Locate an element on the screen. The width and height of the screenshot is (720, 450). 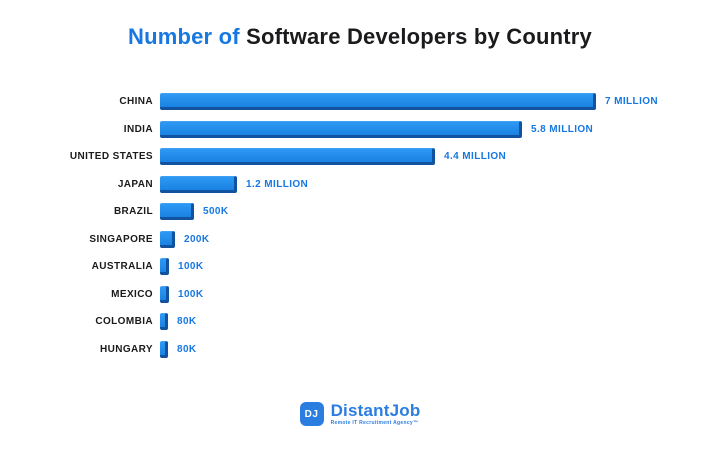
brand-name: DistantJob is located at coordinates (375, 410).